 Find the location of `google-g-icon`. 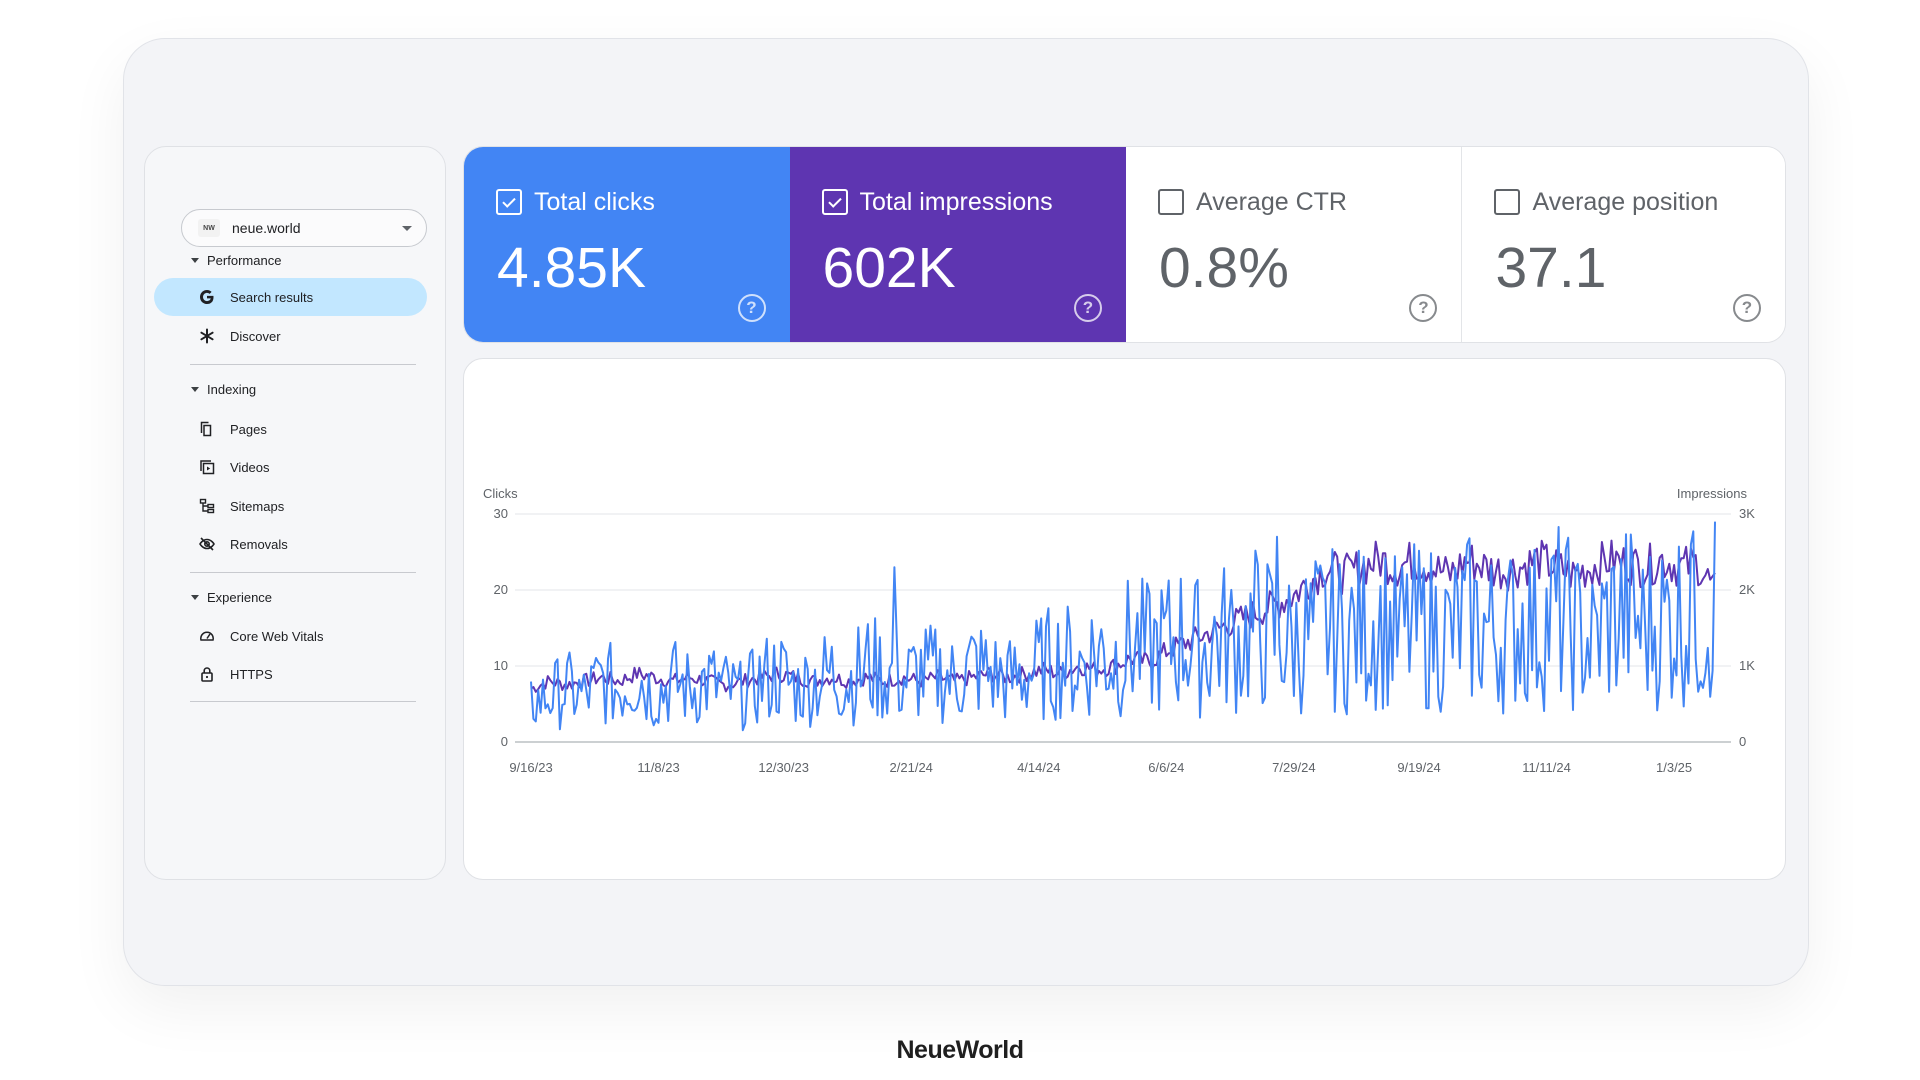

google-g-icon is located at coordinates (207, 297).